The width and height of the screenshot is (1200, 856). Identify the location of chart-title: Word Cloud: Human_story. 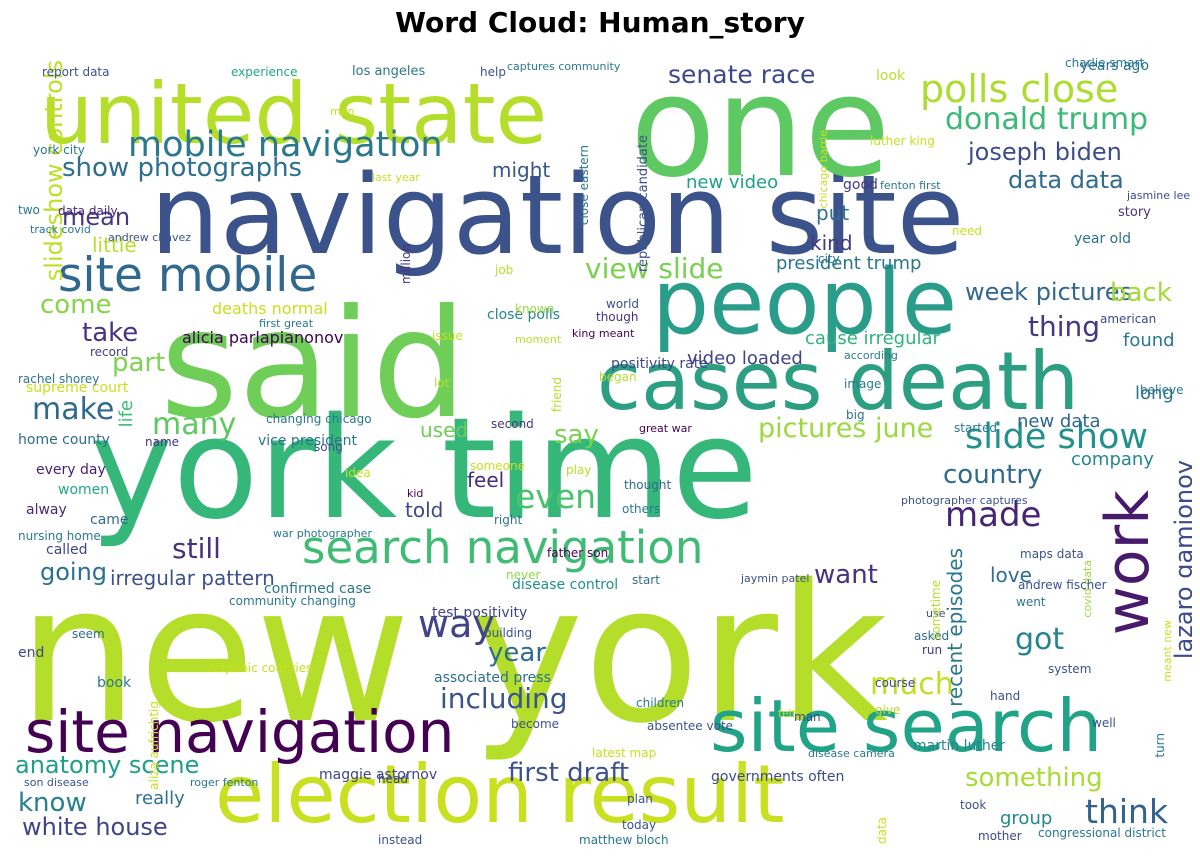
(600, 22).